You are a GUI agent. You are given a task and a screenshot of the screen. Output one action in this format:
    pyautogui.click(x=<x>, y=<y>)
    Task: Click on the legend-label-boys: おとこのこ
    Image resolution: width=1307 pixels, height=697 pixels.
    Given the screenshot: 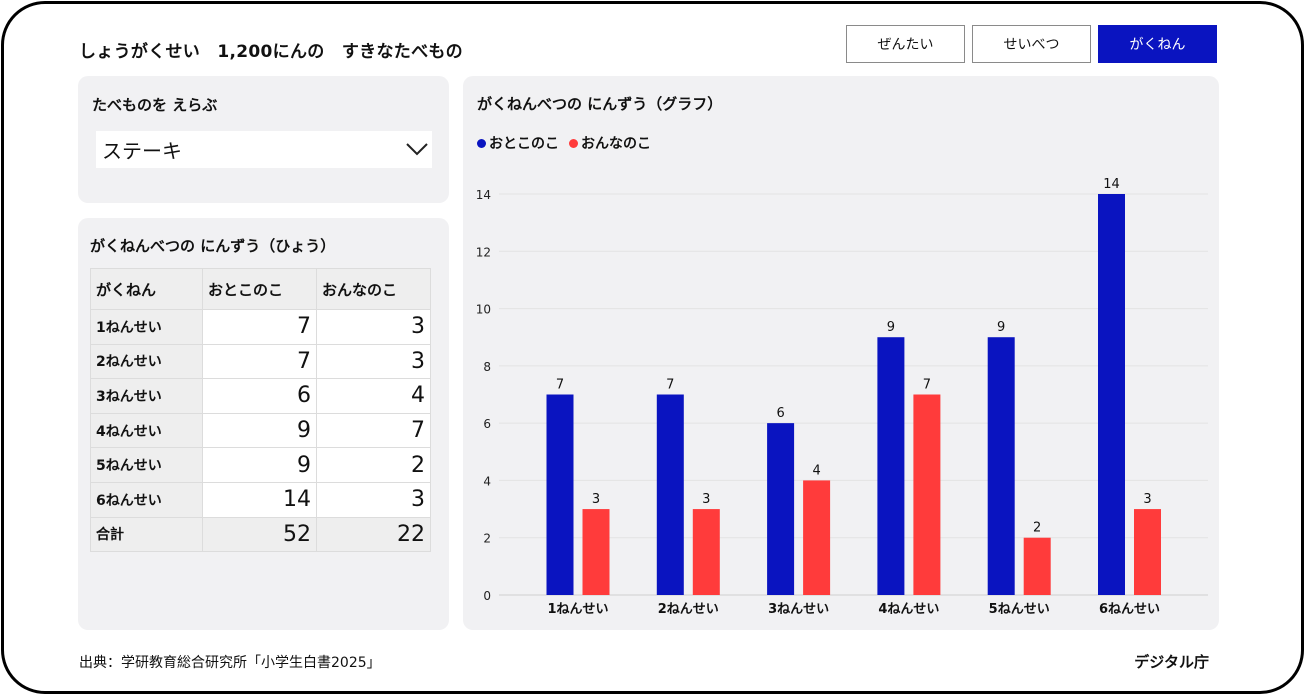 What is the action you would take?
    pyautogui.click(x=524, y=144)
    